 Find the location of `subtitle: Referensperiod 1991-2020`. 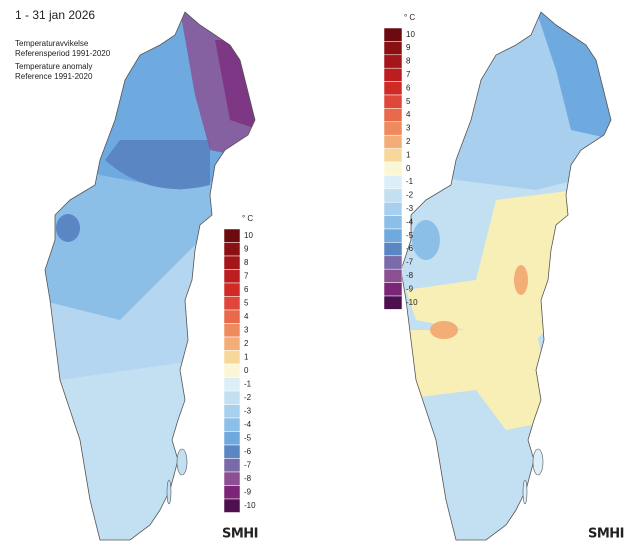

subtitle: Referensperiod 1991-2020 is located at coordinates (63, 53).